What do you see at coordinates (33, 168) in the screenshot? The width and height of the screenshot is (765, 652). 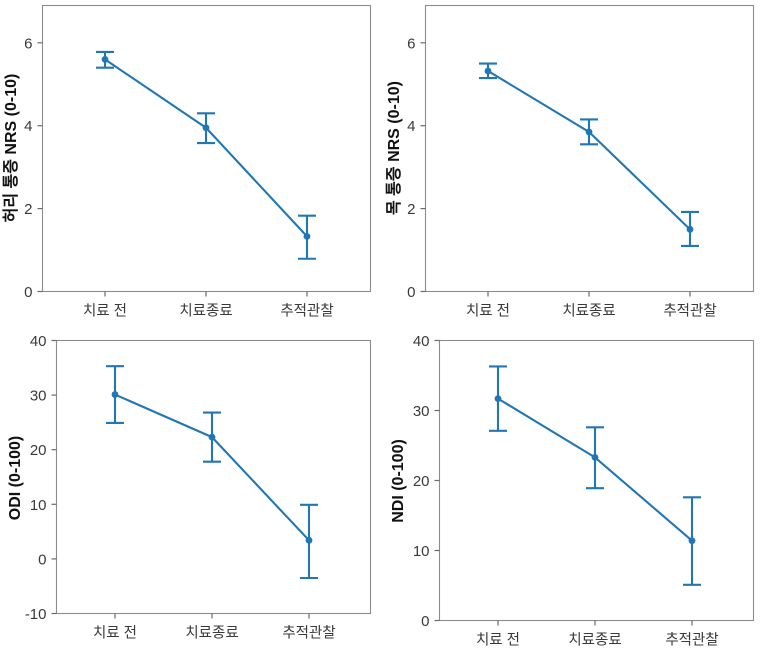 I see `panel-1-y-ticks: 0 2 4 6` at bounding box center [33, 168].